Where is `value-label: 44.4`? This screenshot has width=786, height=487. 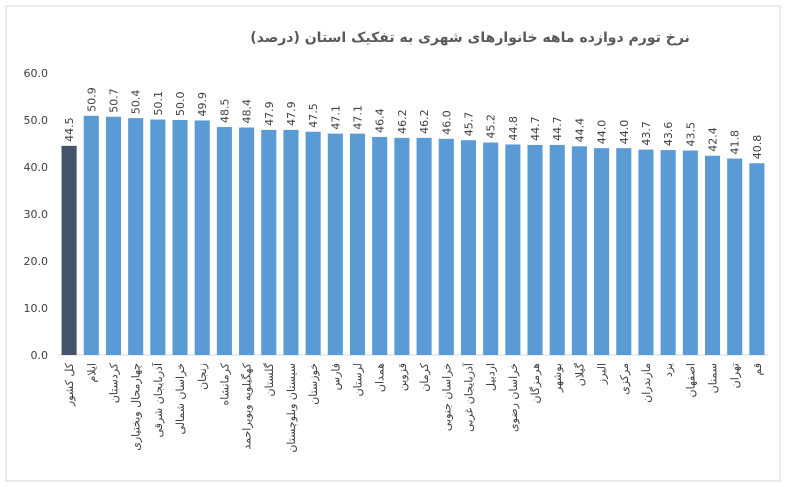
value-label: 44.4 is located at coordinates (579, 130).